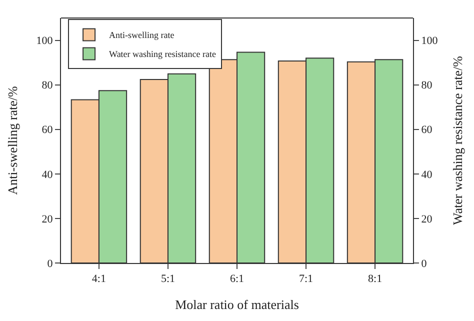  What do you see at coordinates (457, 140) in the screenshot?
I see `y2-axis-title: Water washing resistance rate/%` at bounding box center [457, 140].